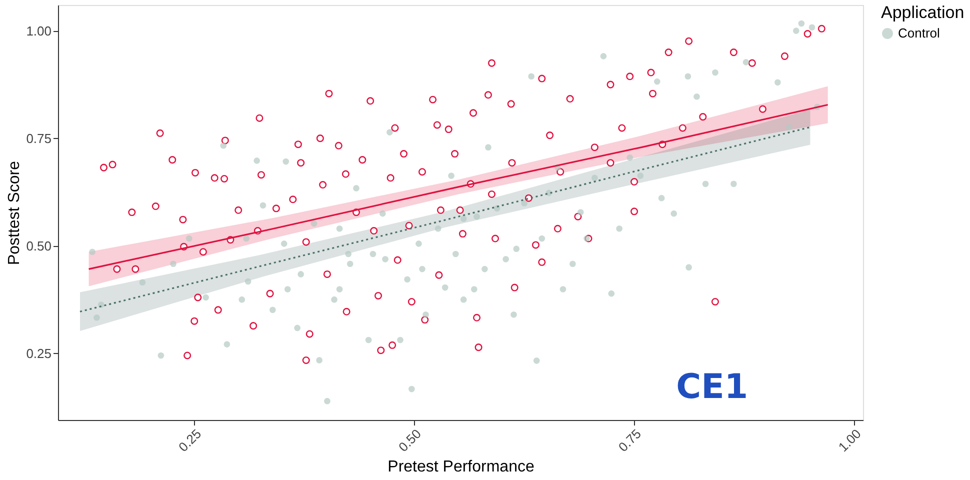  What do you see at coordinates (39, 246) in the screenshot?
I see `y-tick-label: 0.50` at bounding box center [39, 246].